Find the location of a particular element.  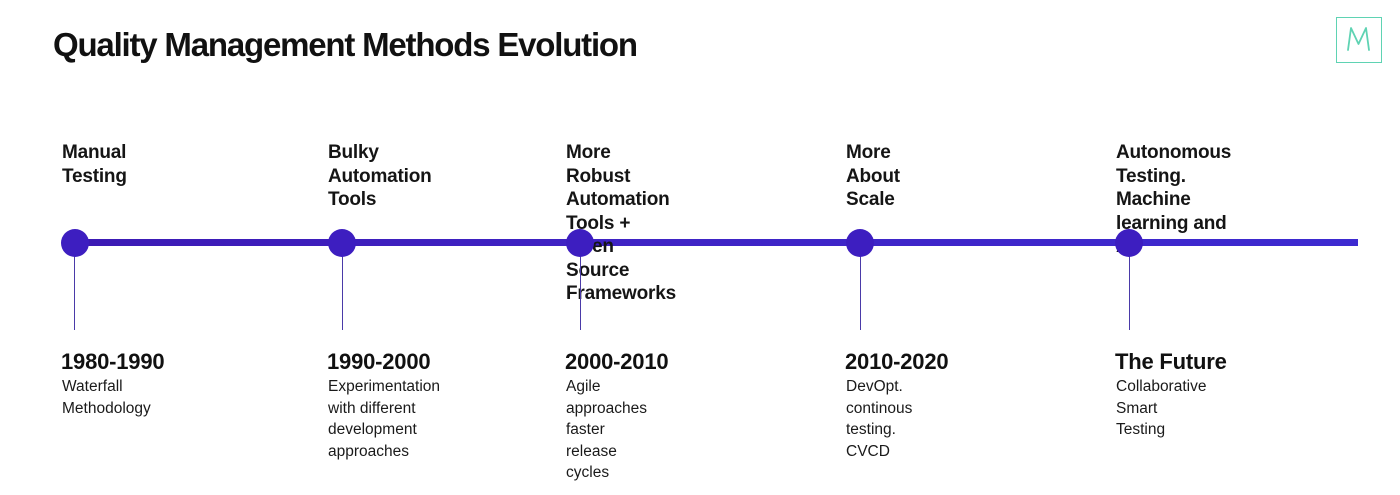

milestone-period: 1980-1990 is located at coordinates (113, 361).